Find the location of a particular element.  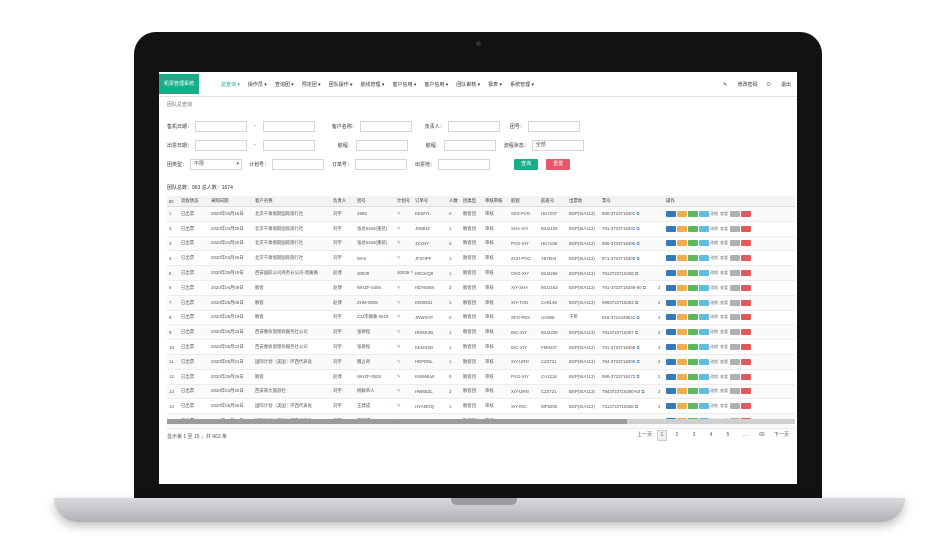

search-button: 查询 is located at coordinates (526, 164).